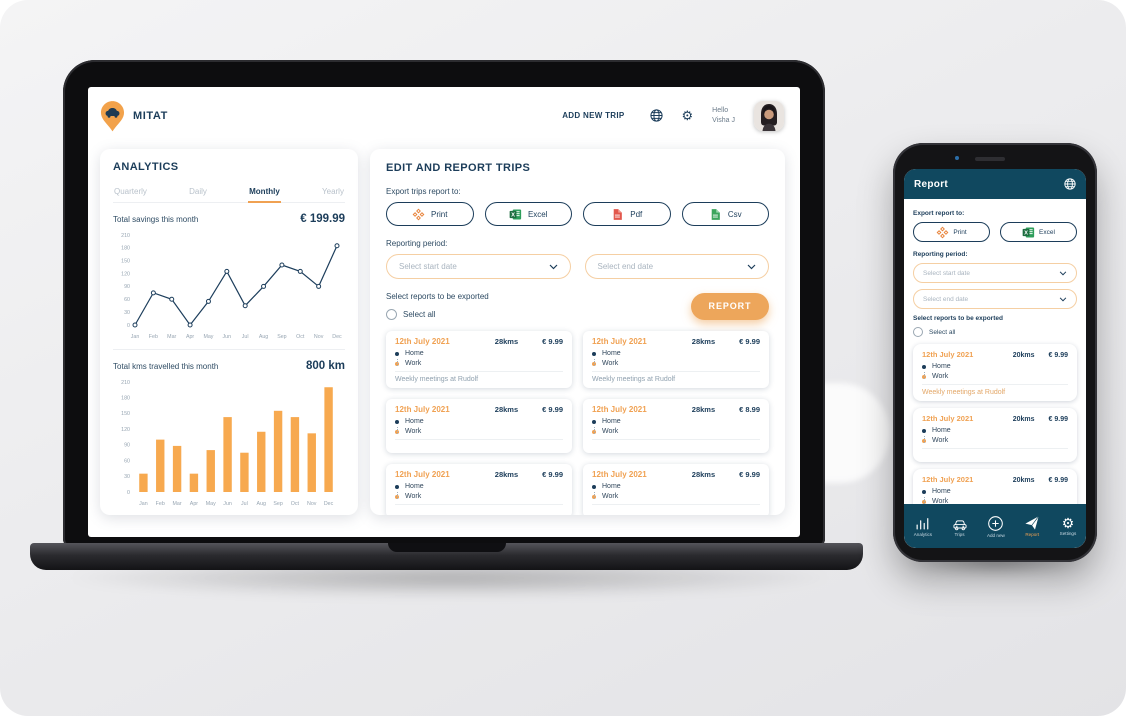 The image size is (1126, 716). What do you see at coordinates (146, 167) in the screenshot?
I see `analytics-title: ANALYTICS` at bounding box center [146, 167].